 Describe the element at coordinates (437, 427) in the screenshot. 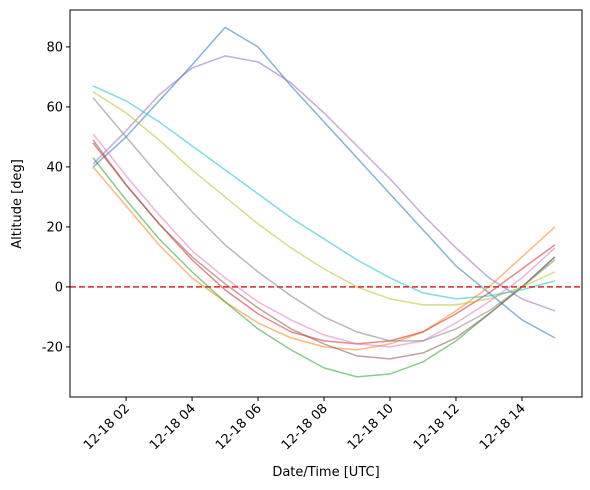

I see `x-tick-label: 12-18 12` at that location.